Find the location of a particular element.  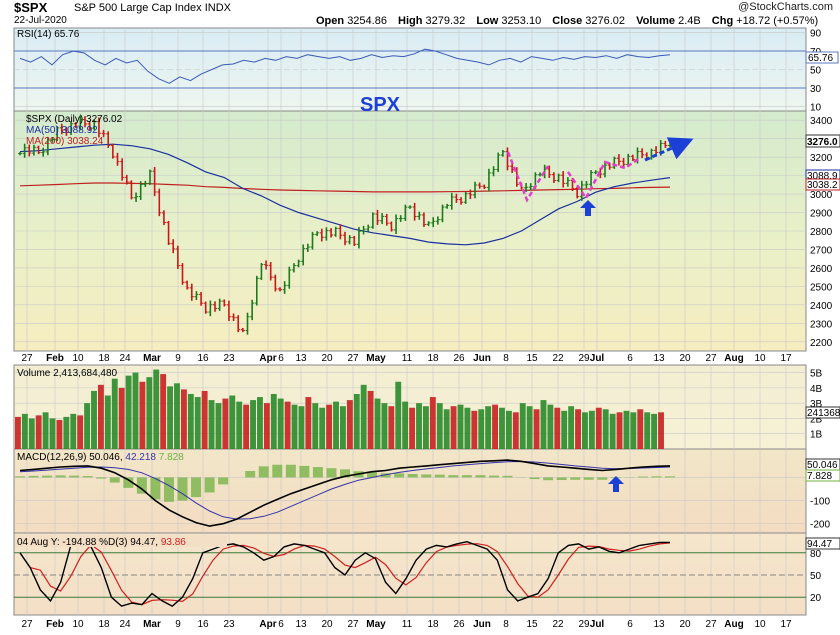

price-legend: $SPX (Daily) 3276.02 is located at coordinates (74, 119).